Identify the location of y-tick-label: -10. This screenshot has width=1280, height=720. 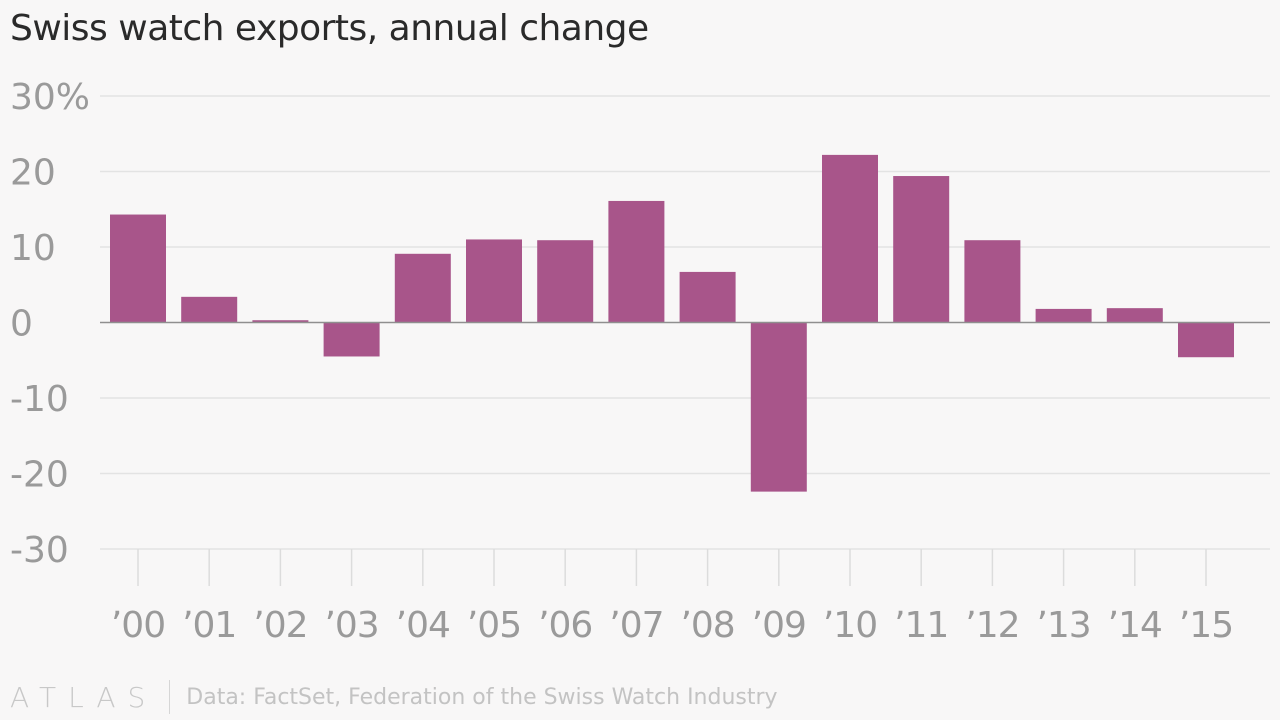
(39, 399).